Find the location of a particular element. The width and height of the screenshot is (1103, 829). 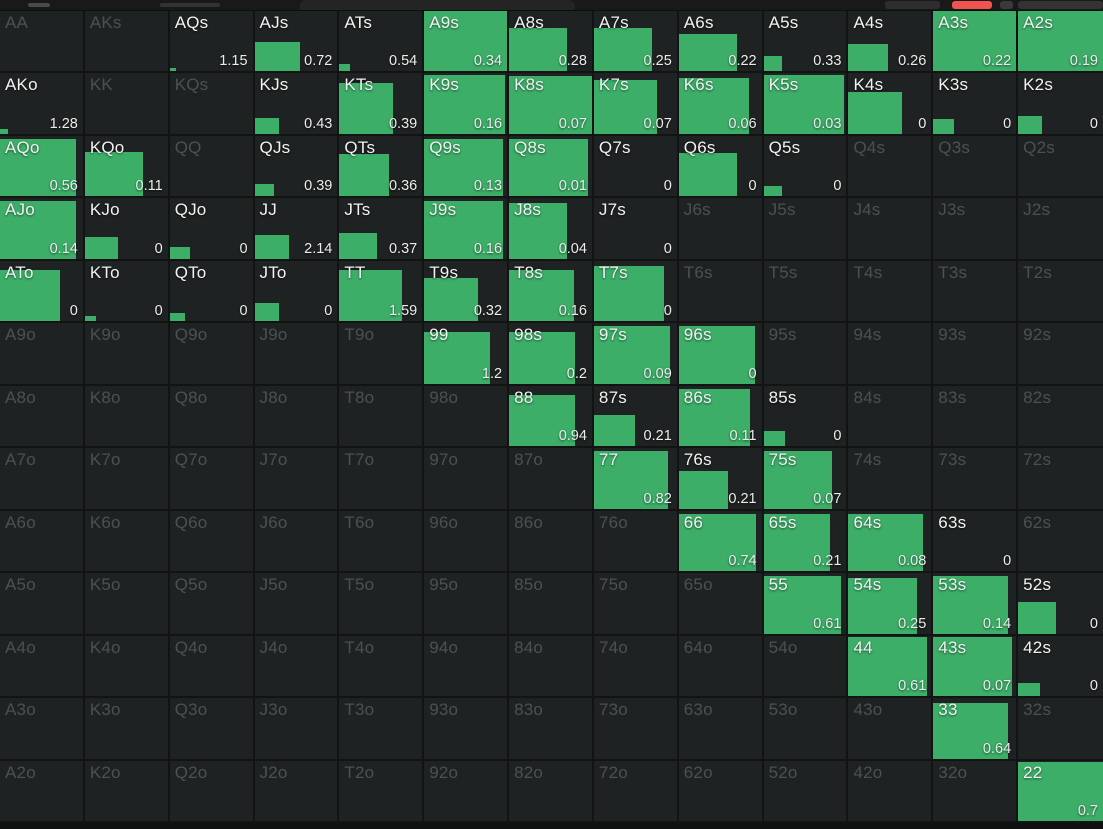

cell-96s: 96s 0 is located at coordinates (721, 354).